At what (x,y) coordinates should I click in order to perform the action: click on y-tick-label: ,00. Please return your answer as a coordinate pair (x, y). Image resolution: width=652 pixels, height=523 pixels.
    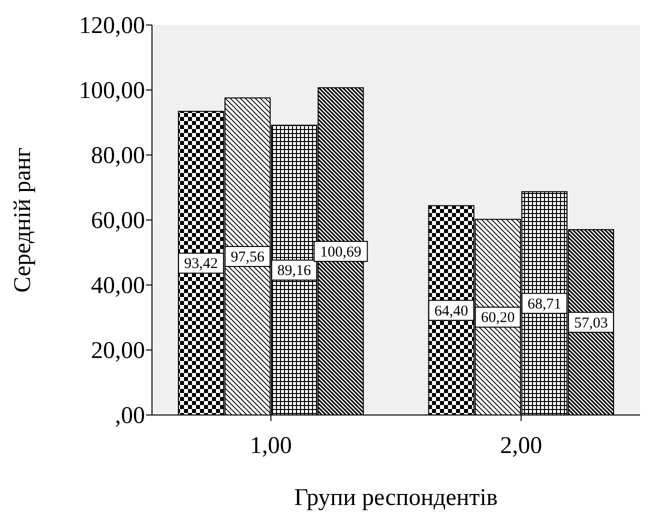
    Looking at the image, I should click on (130, 416).